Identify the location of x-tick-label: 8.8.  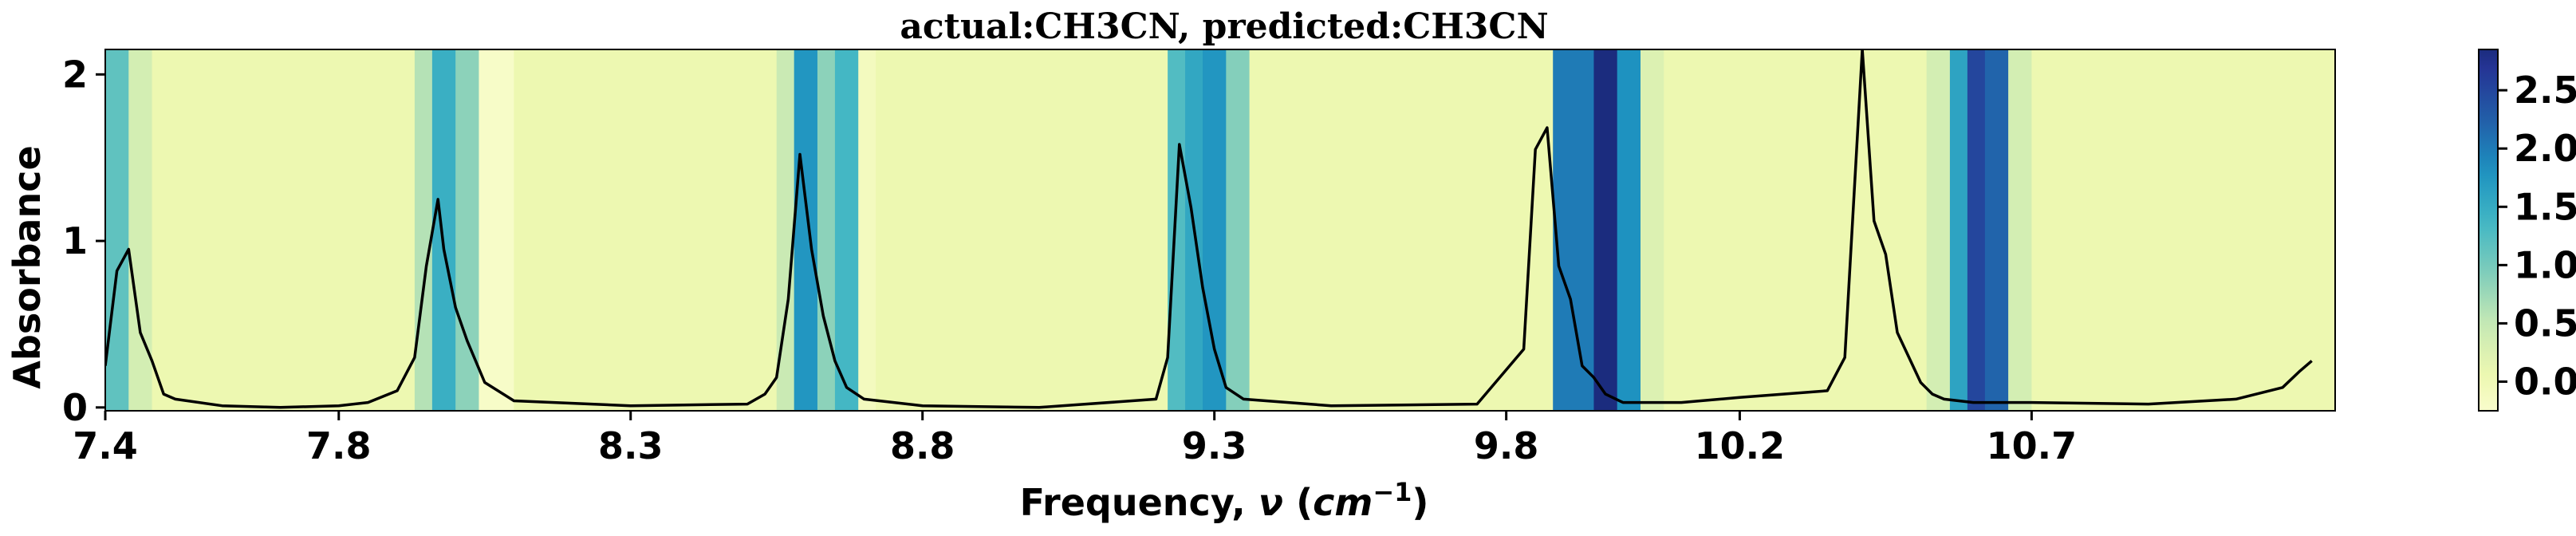
(922, 446).